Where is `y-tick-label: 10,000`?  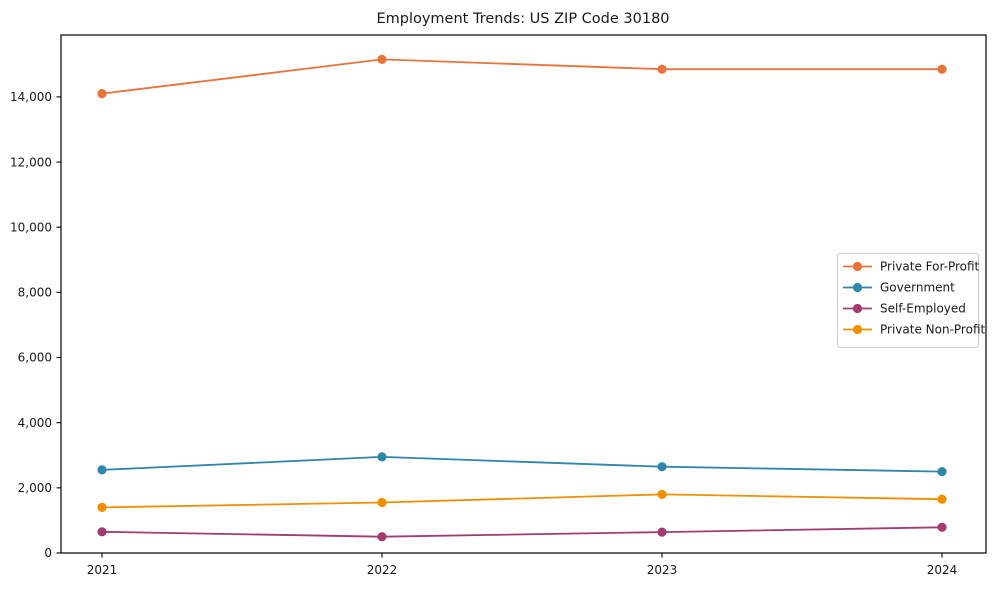 y-tick-label: 10,000 is located at coordinates (31, 227).